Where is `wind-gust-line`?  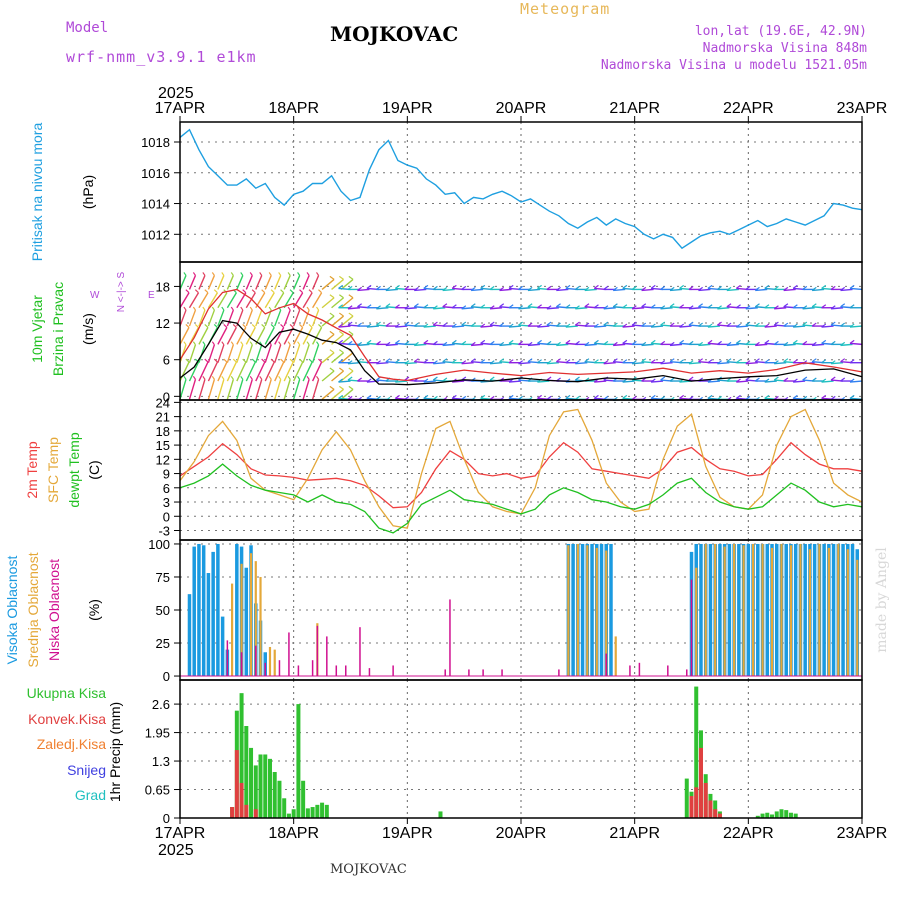
wind-gust-line is located at coordinates (521, 335).